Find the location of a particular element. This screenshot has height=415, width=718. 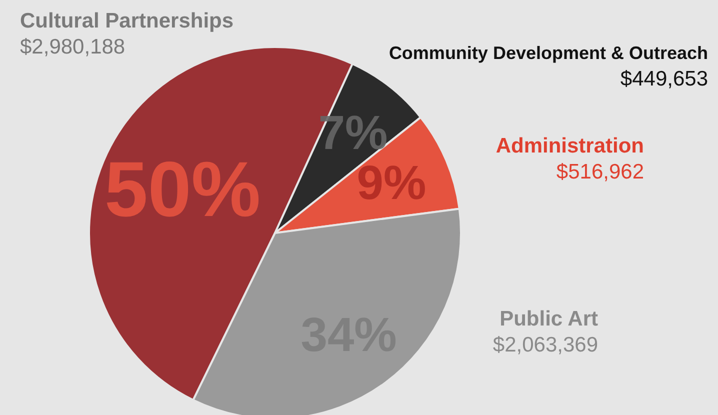

slice-label: Administration is located at coordinates (570, 146).